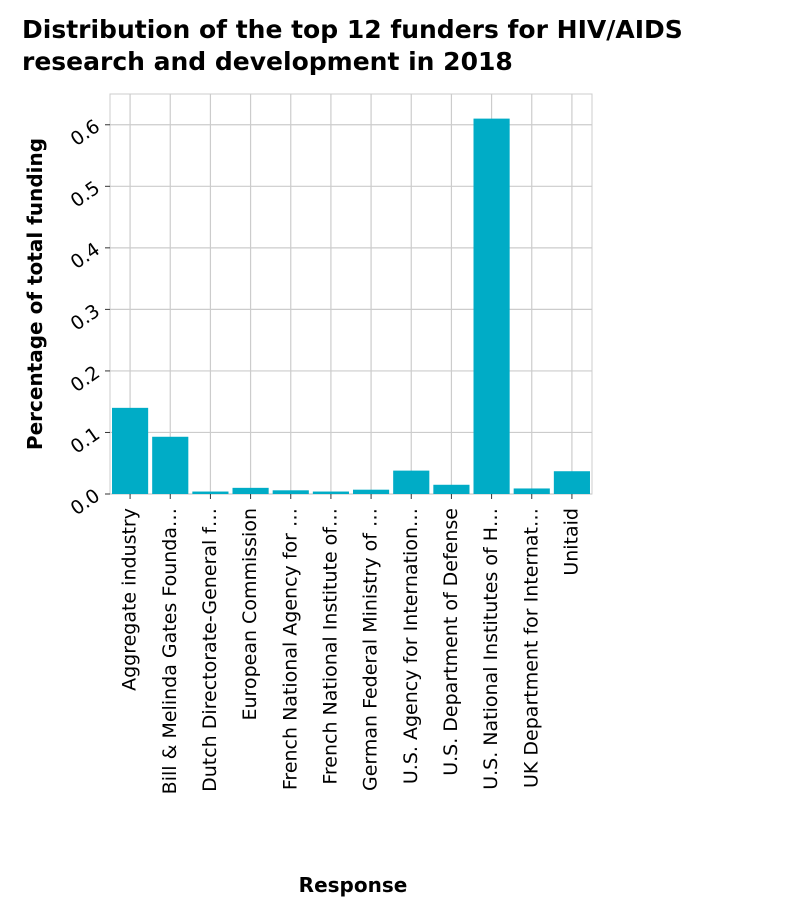 The width and height of the screenshot is (790, 916). I want to click on y-tick-label: 0.6, so click(85, 132).